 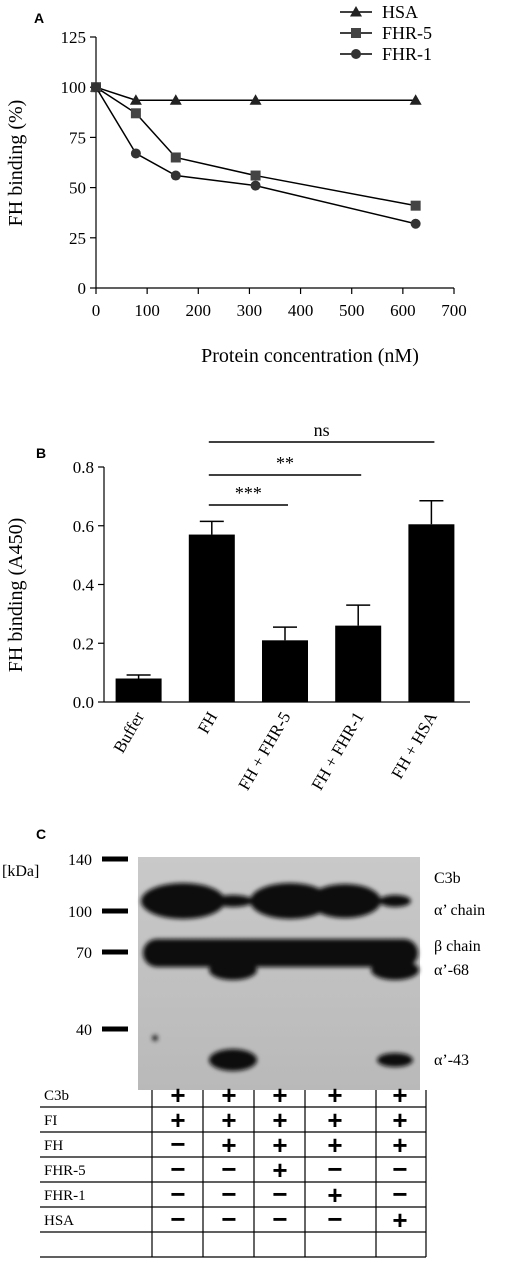 What do you see at coordinates (83, 702) in the screenshot?
I see `chart-b-y-tick-label: 0.0` at bounding box center [83, 702].